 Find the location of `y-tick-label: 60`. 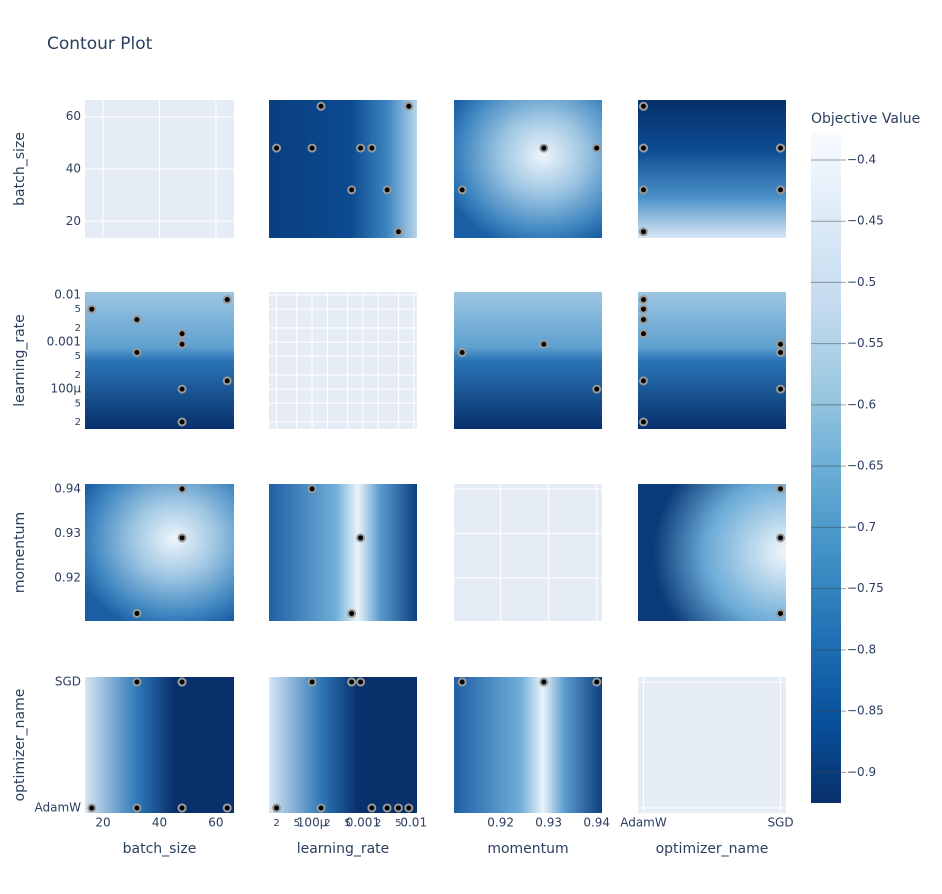

y-tick-label: 60 is located at coordinates (73, 116).